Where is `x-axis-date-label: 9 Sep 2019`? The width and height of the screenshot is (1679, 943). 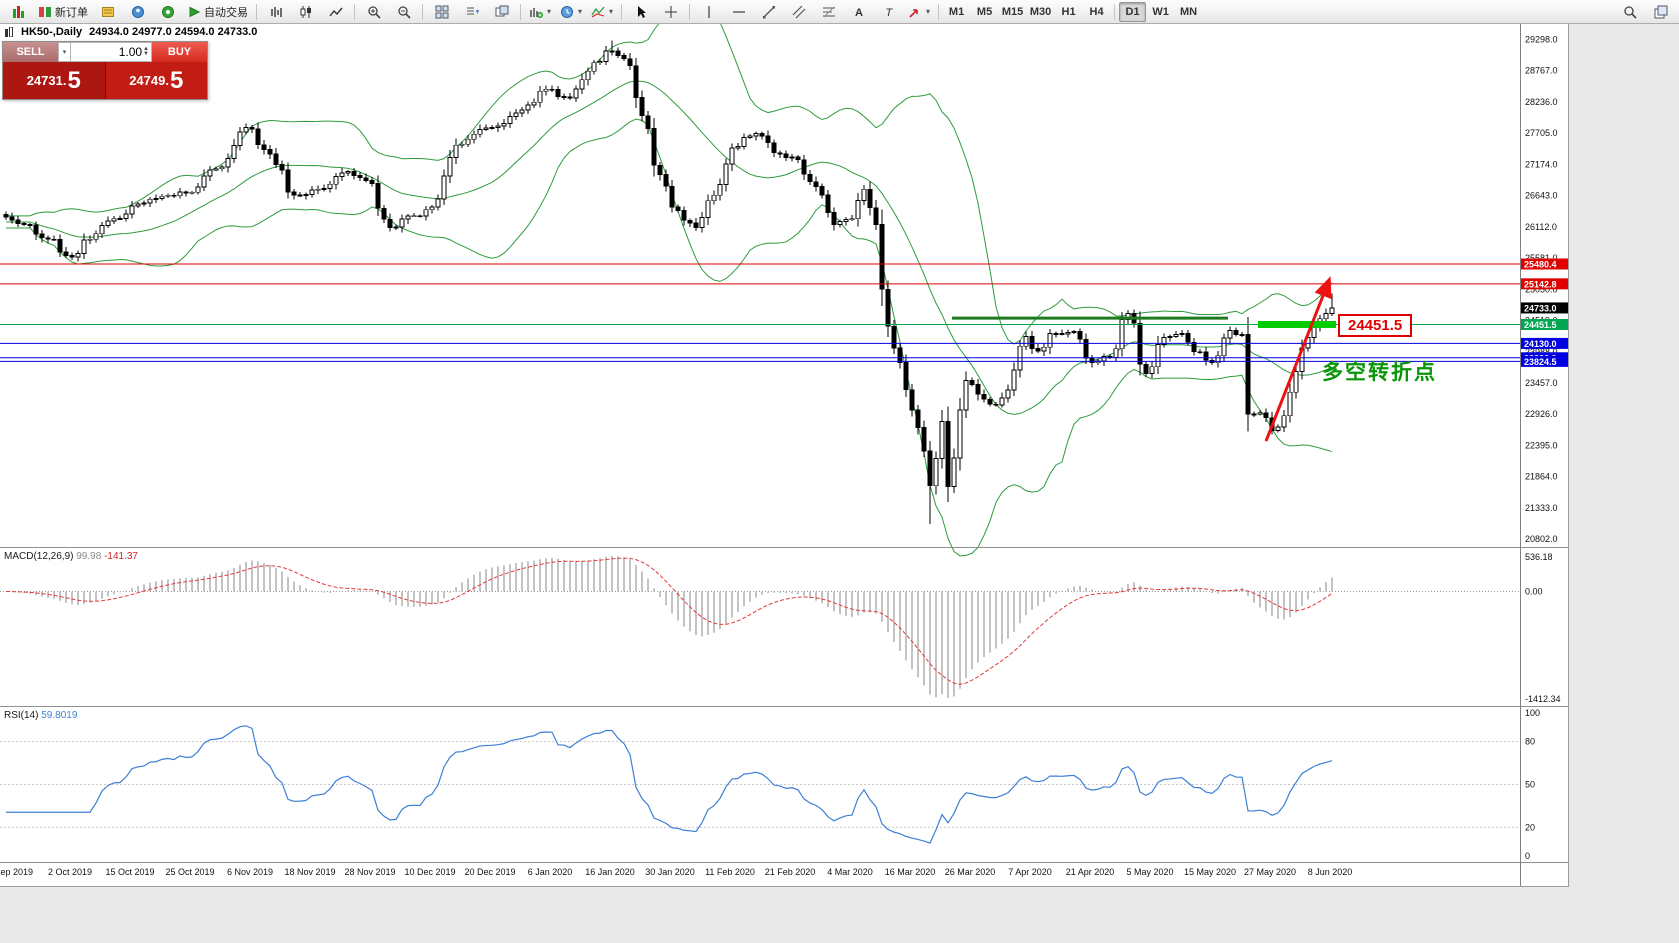 x-axis-date-label: 9 Sep 2019 is located at coordinates (16, 872).